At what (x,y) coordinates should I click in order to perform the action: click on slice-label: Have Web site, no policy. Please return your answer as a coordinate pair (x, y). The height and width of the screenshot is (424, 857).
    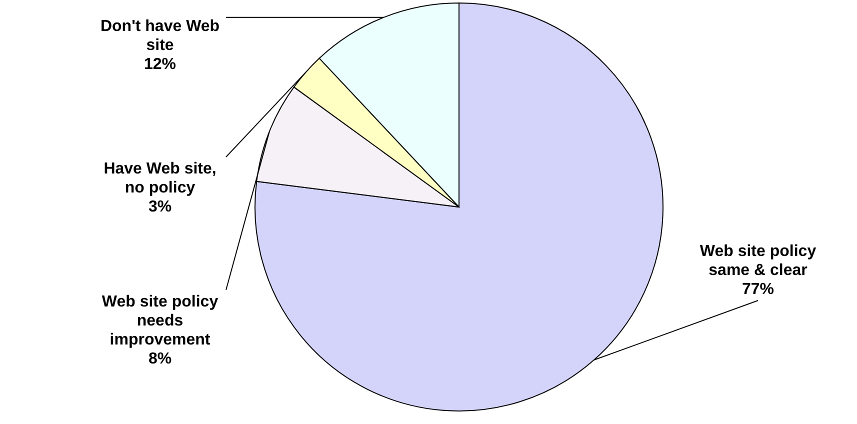
    Looking at the image, I should click on (160, 178).